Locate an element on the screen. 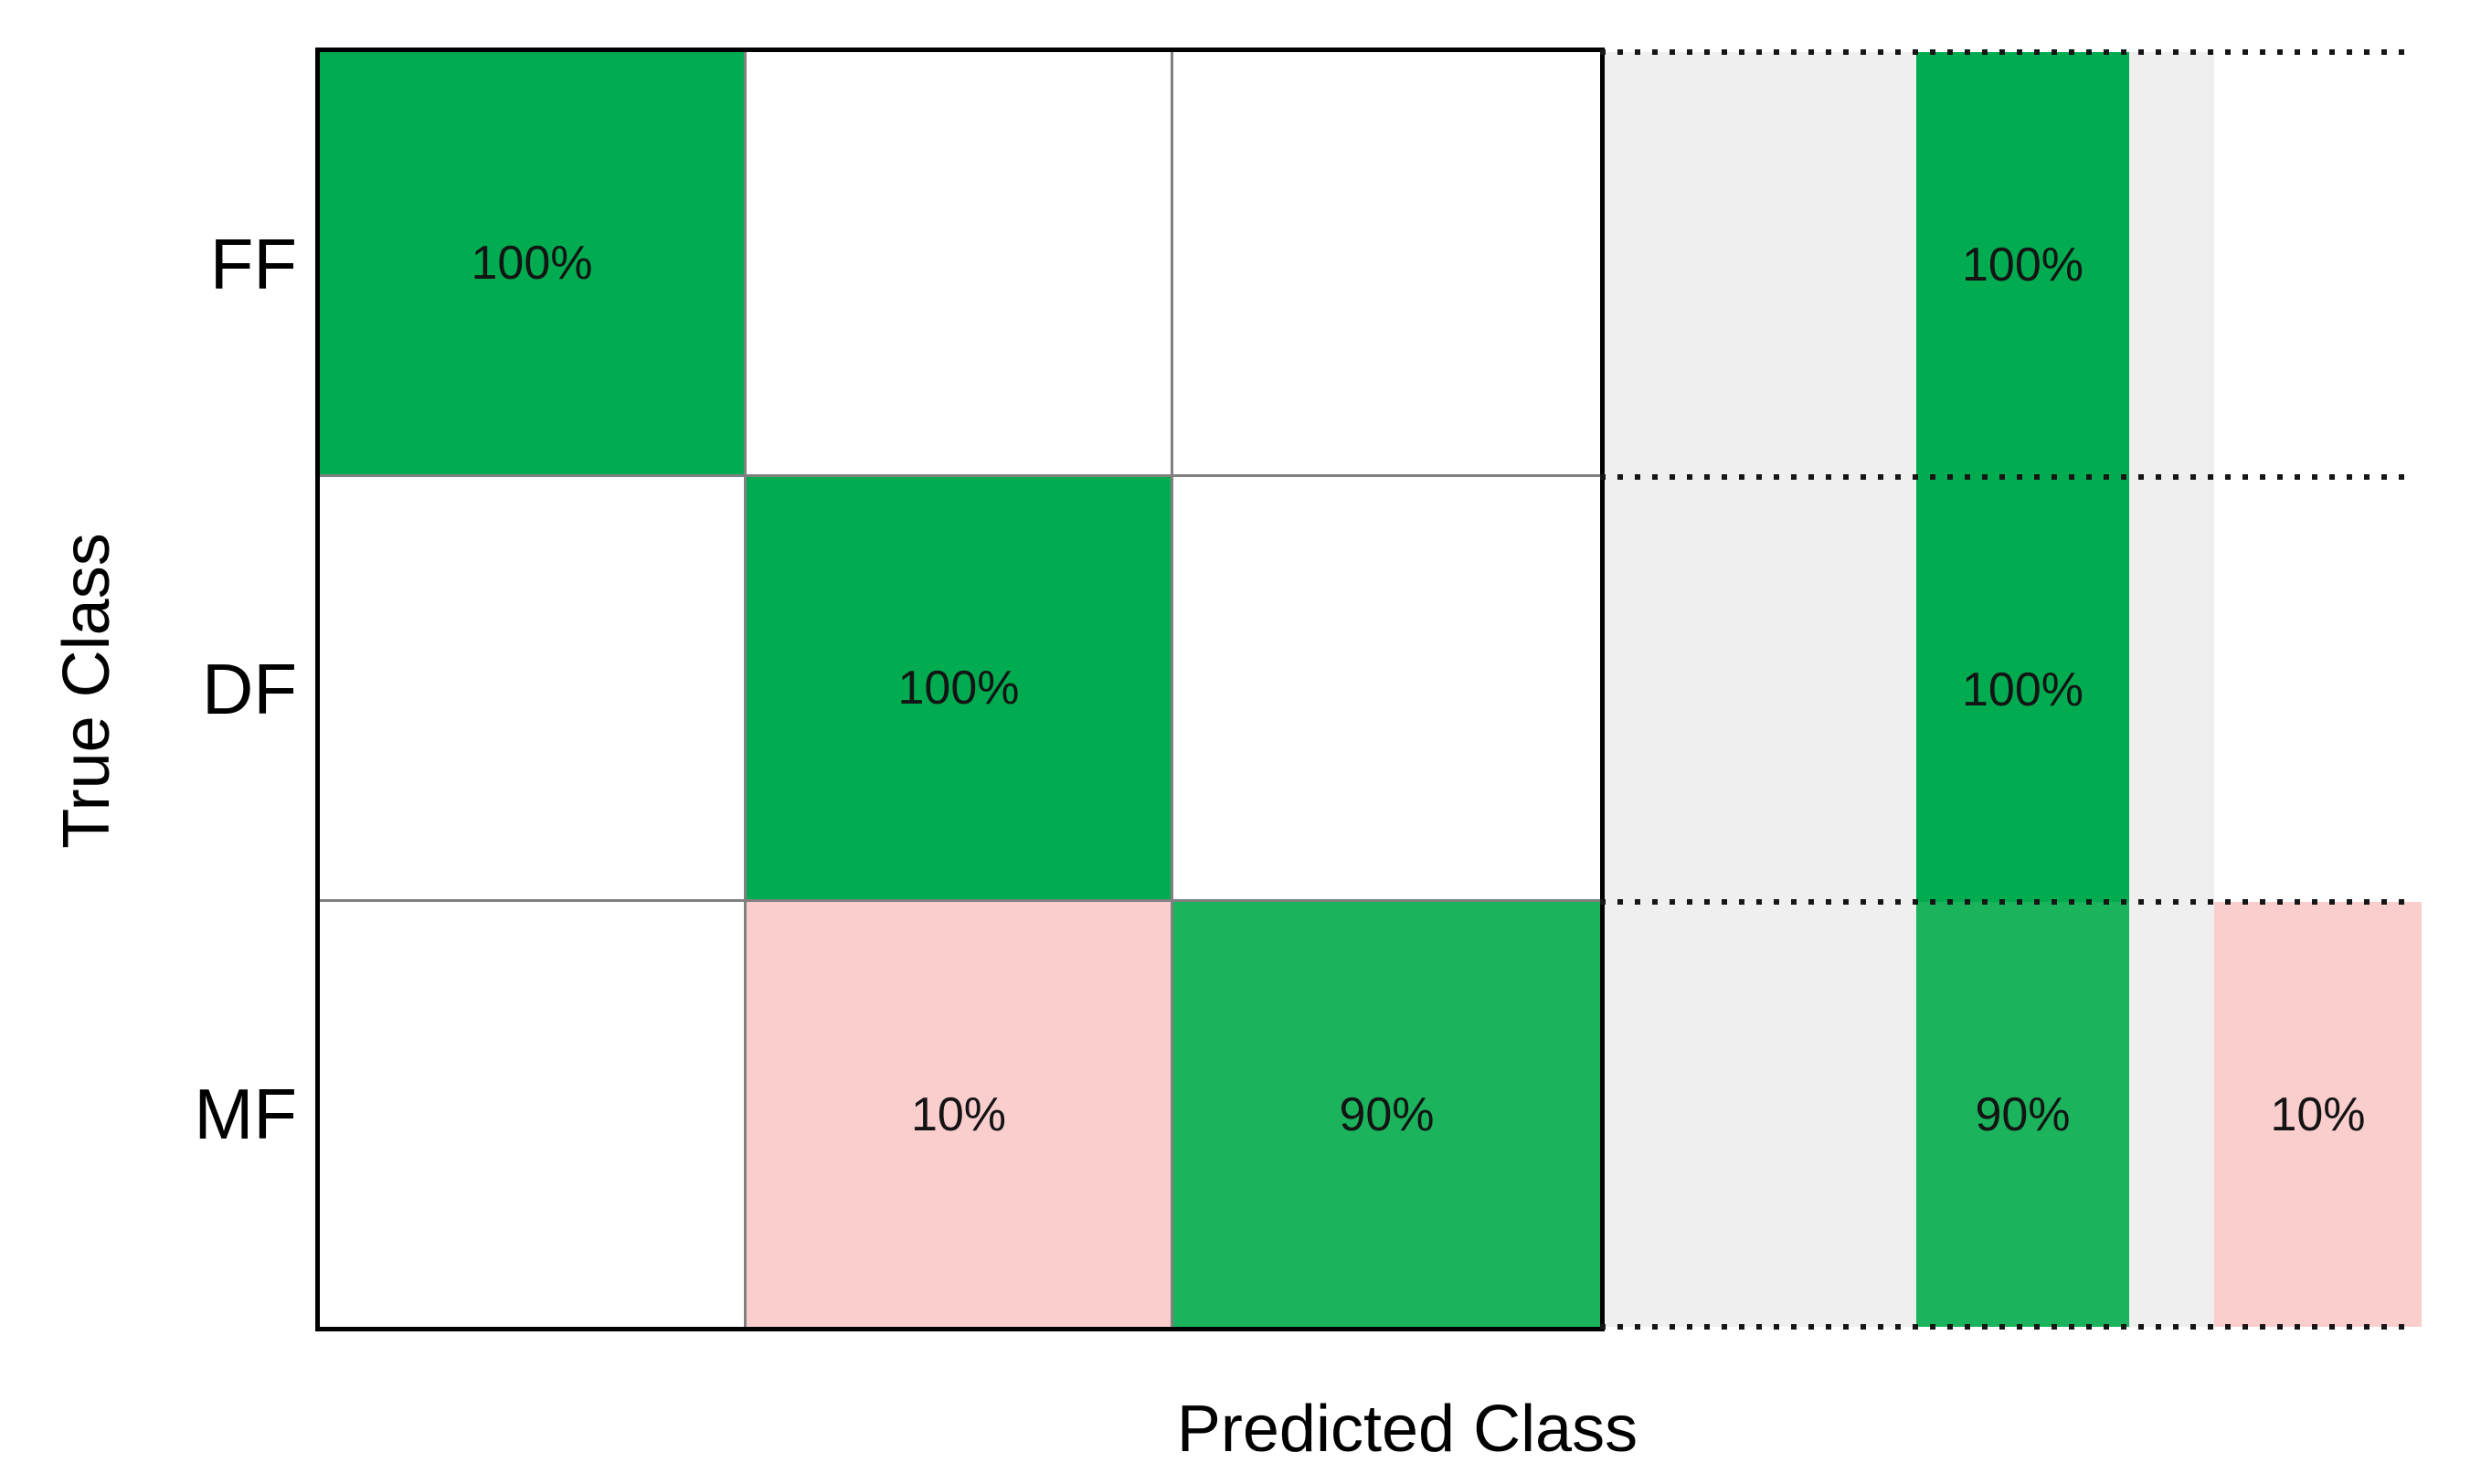 The image size is (2481, 1484). tpr-cell-mf: 90% is located at coordinates (2022, 1114).